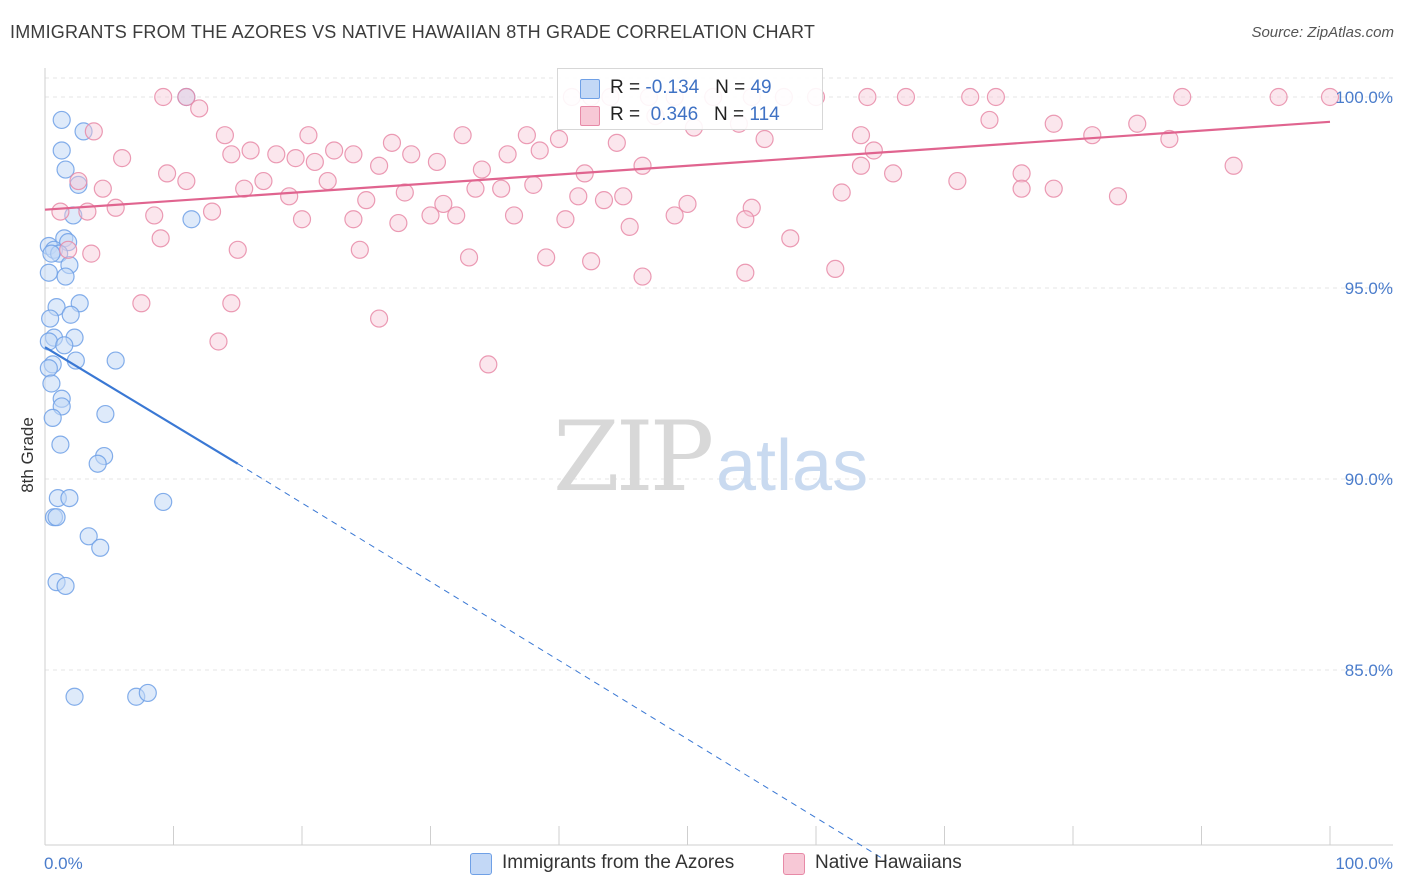  I want to click on y-axis-title: 8th Grade, so click(27, 455).